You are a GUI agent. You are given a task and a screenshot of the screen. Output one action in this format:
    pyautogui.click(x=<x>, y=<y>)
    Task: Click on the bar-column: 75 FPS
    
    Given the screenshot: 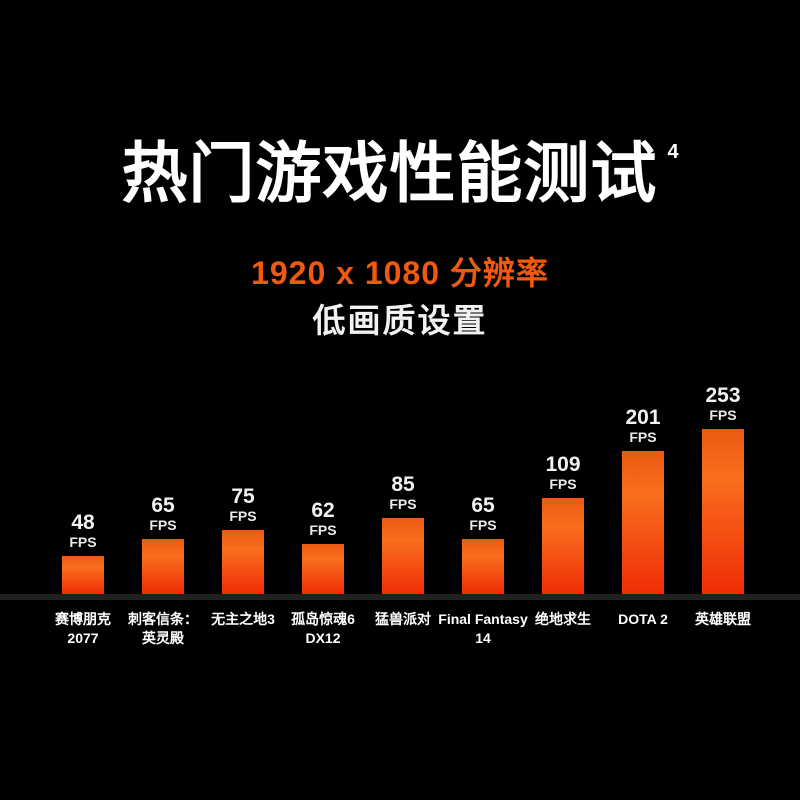 What is the action you would take?
    pyautogui.click(x=243, y=539)
    